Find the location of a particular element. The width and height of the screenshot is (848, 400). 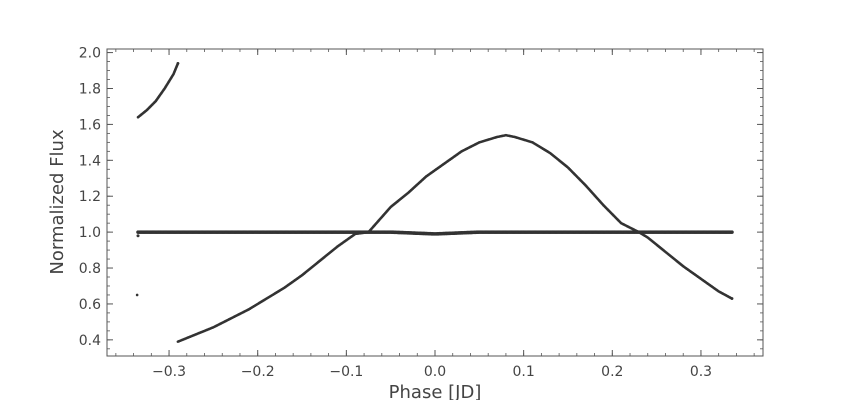

y-tick-label: 1.4 is located at coordinates (90, 161).